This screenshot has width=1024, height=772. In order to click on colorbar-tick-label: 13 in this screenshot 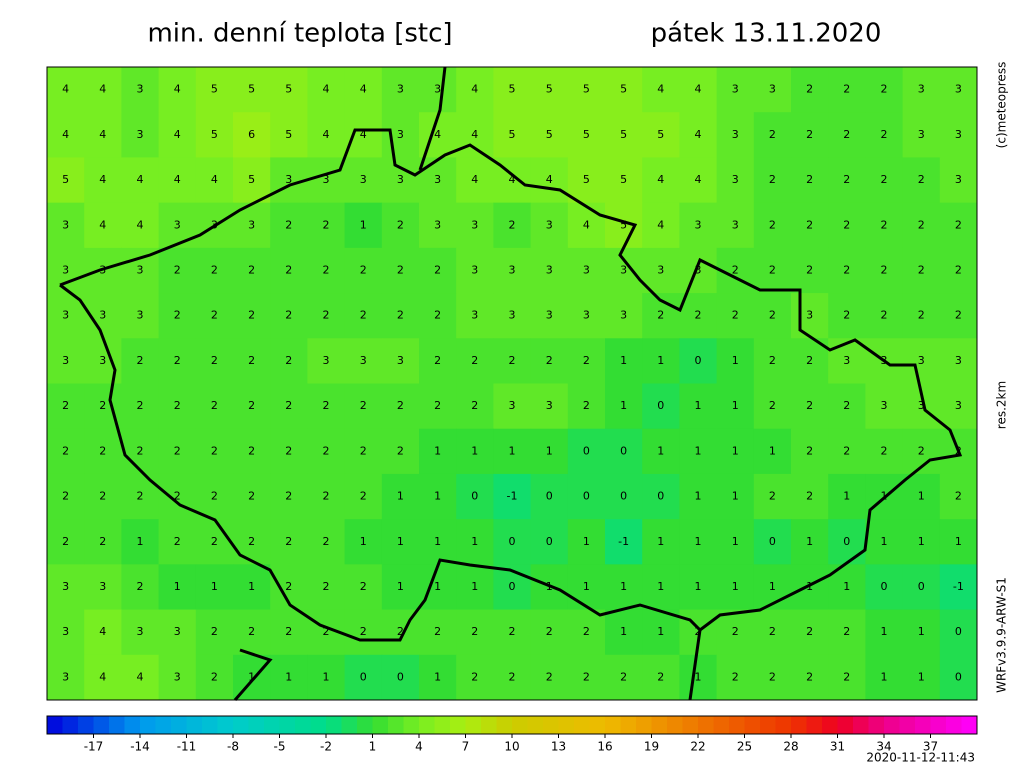, I will do `click(558, 747)`.